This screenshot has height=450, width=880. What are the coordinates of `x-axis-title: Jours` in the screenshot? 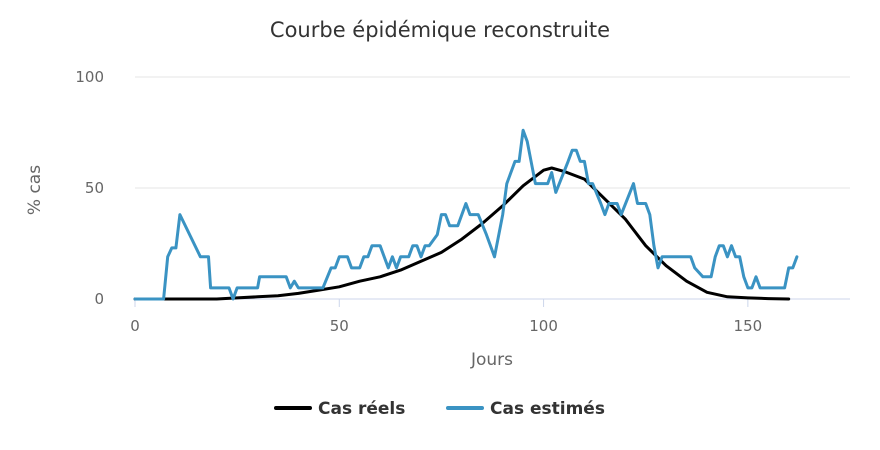 It's located at (491, 360).